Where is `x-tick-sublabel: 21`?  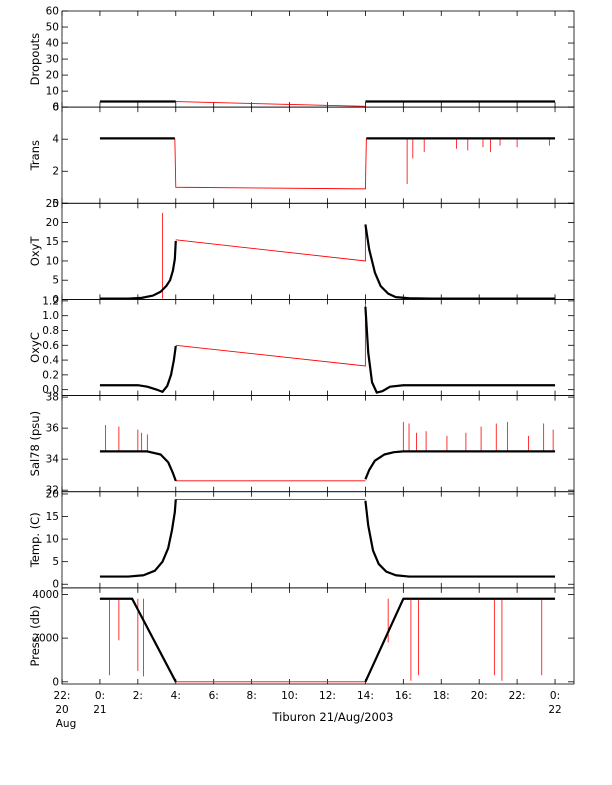
x-tick-sublabel: 21 is located at coordinates (99, 710).